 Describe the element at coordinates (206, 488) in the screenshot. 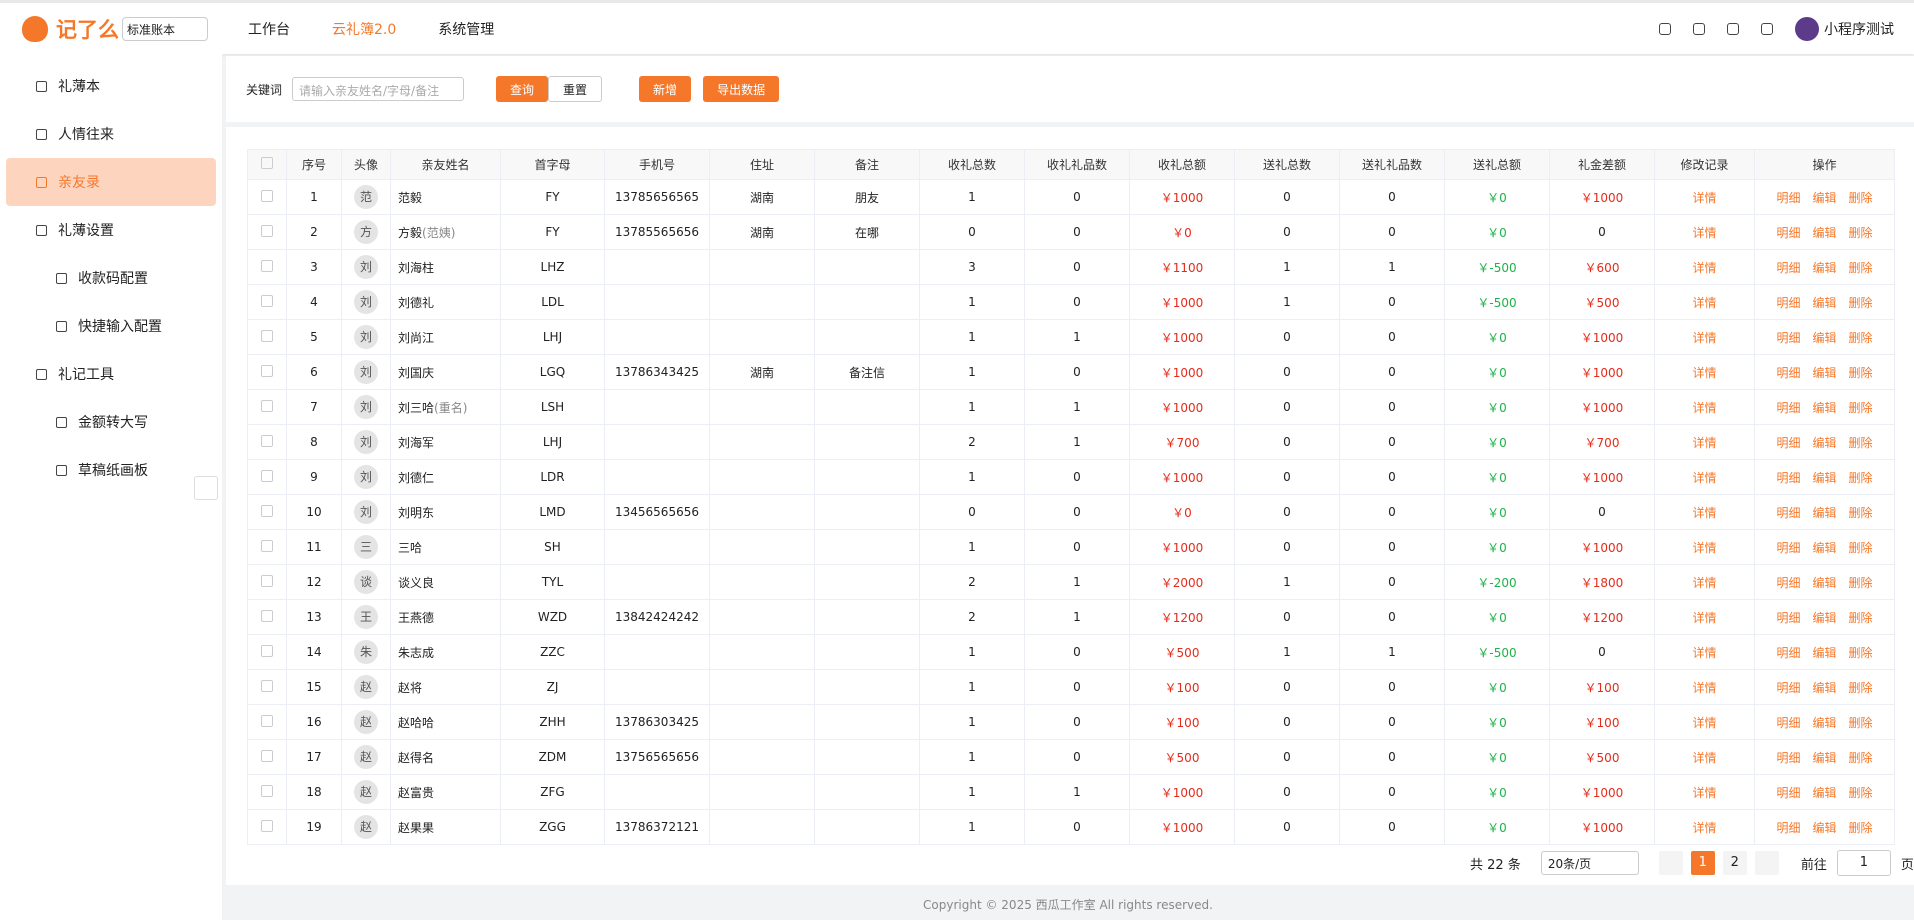

I see `collapse-button` at that location.